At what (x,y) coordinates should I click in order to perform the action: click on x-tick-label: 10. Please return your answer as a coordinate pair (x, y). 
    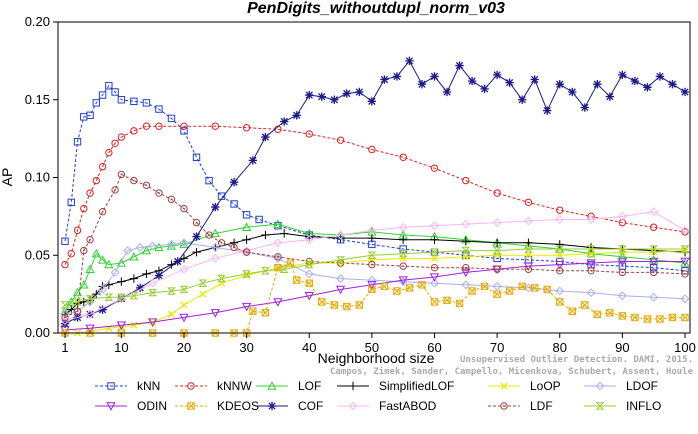
    Looking at the image, I should click on (121, 347).